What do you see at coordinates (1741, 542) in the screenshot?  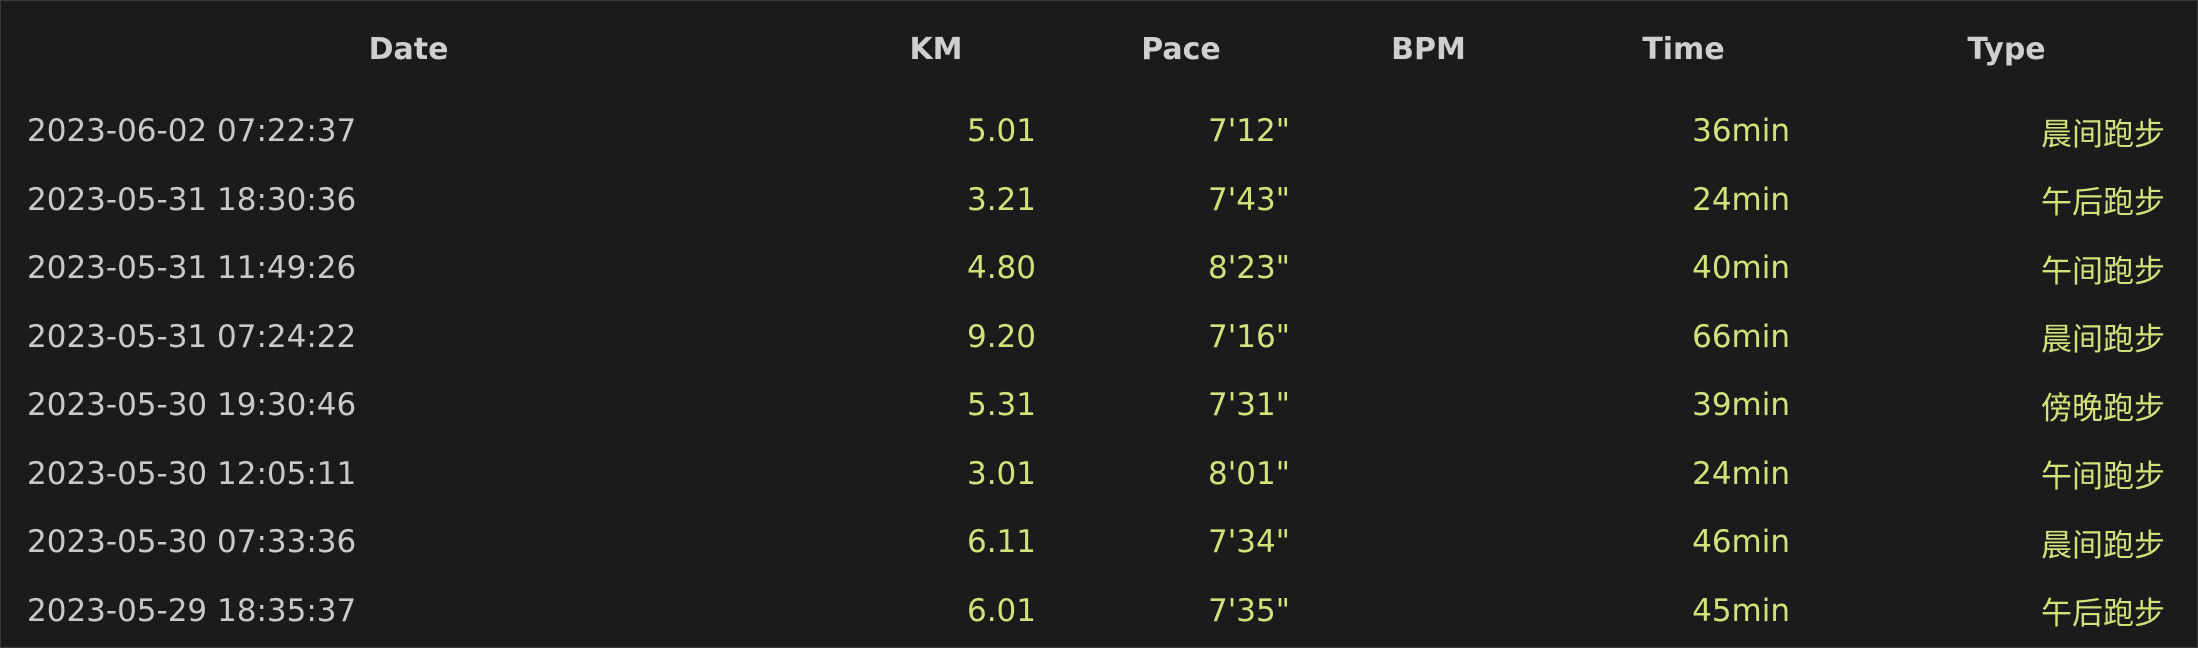 I see `cell-time: 46min` at bounding box center [1741, 542].